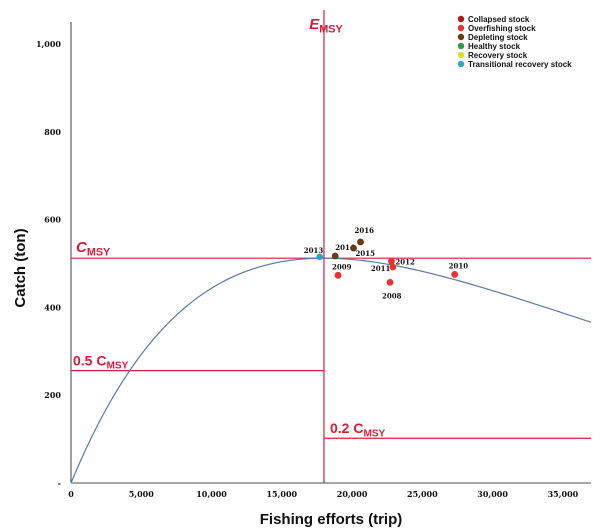 Image resolution: width=607 pixels, height=530 pixels. Describe the element at coordinates (52, 395) in the screenshot. I see `y-tick-label: 200` at that location.